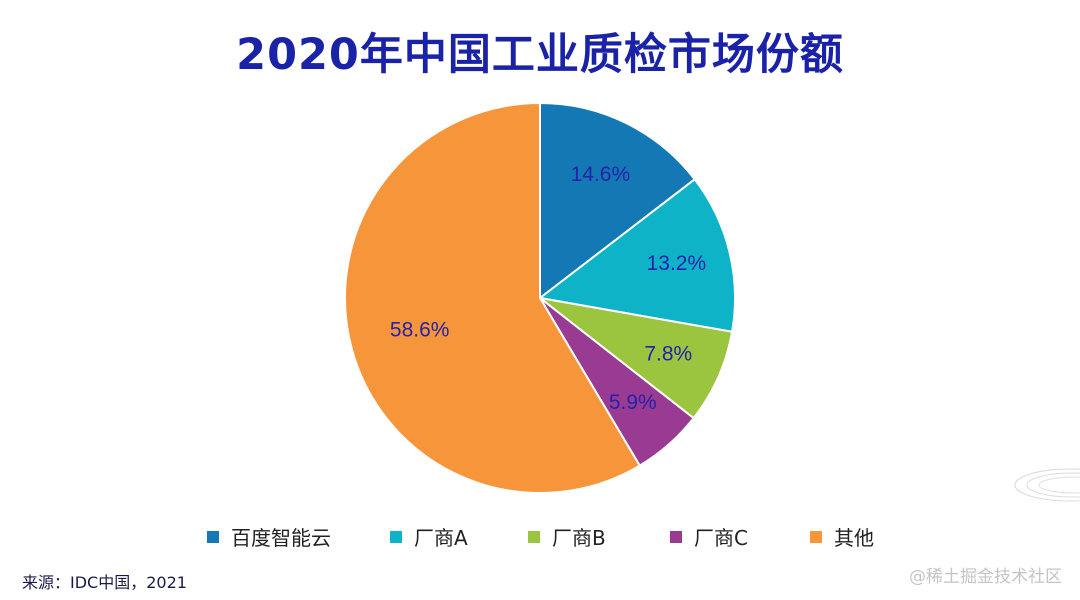 The height and width of the screenshot is (600, 1080). I want to click on slice-label: 14.6%, so click(601, 174).